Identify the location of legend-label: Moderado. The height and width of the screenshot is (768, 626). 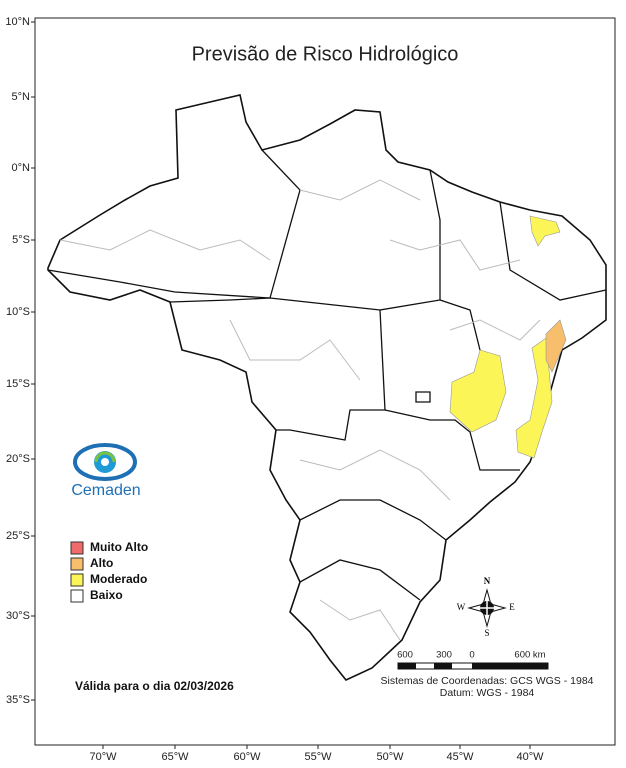
(118, 579).